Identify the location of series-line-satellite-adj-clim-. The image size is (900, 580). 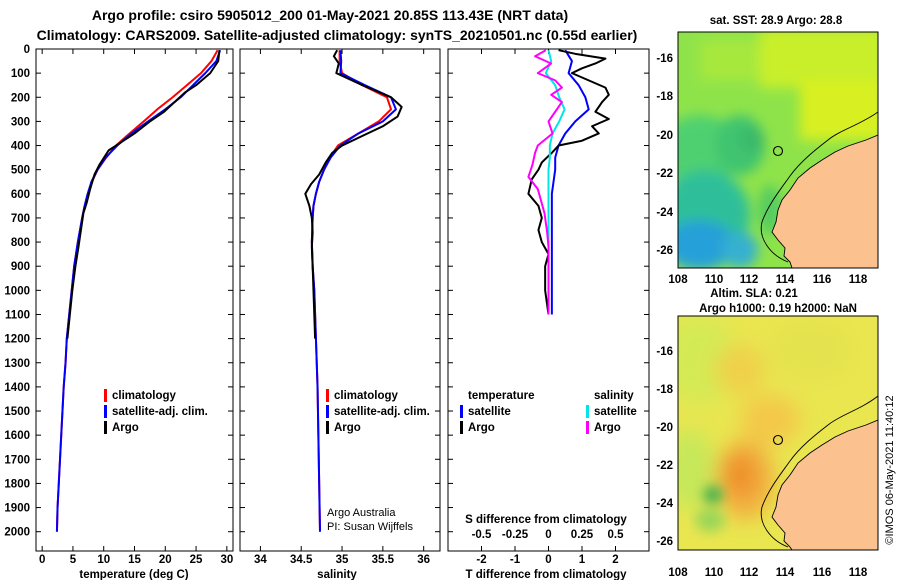
(353, 291).